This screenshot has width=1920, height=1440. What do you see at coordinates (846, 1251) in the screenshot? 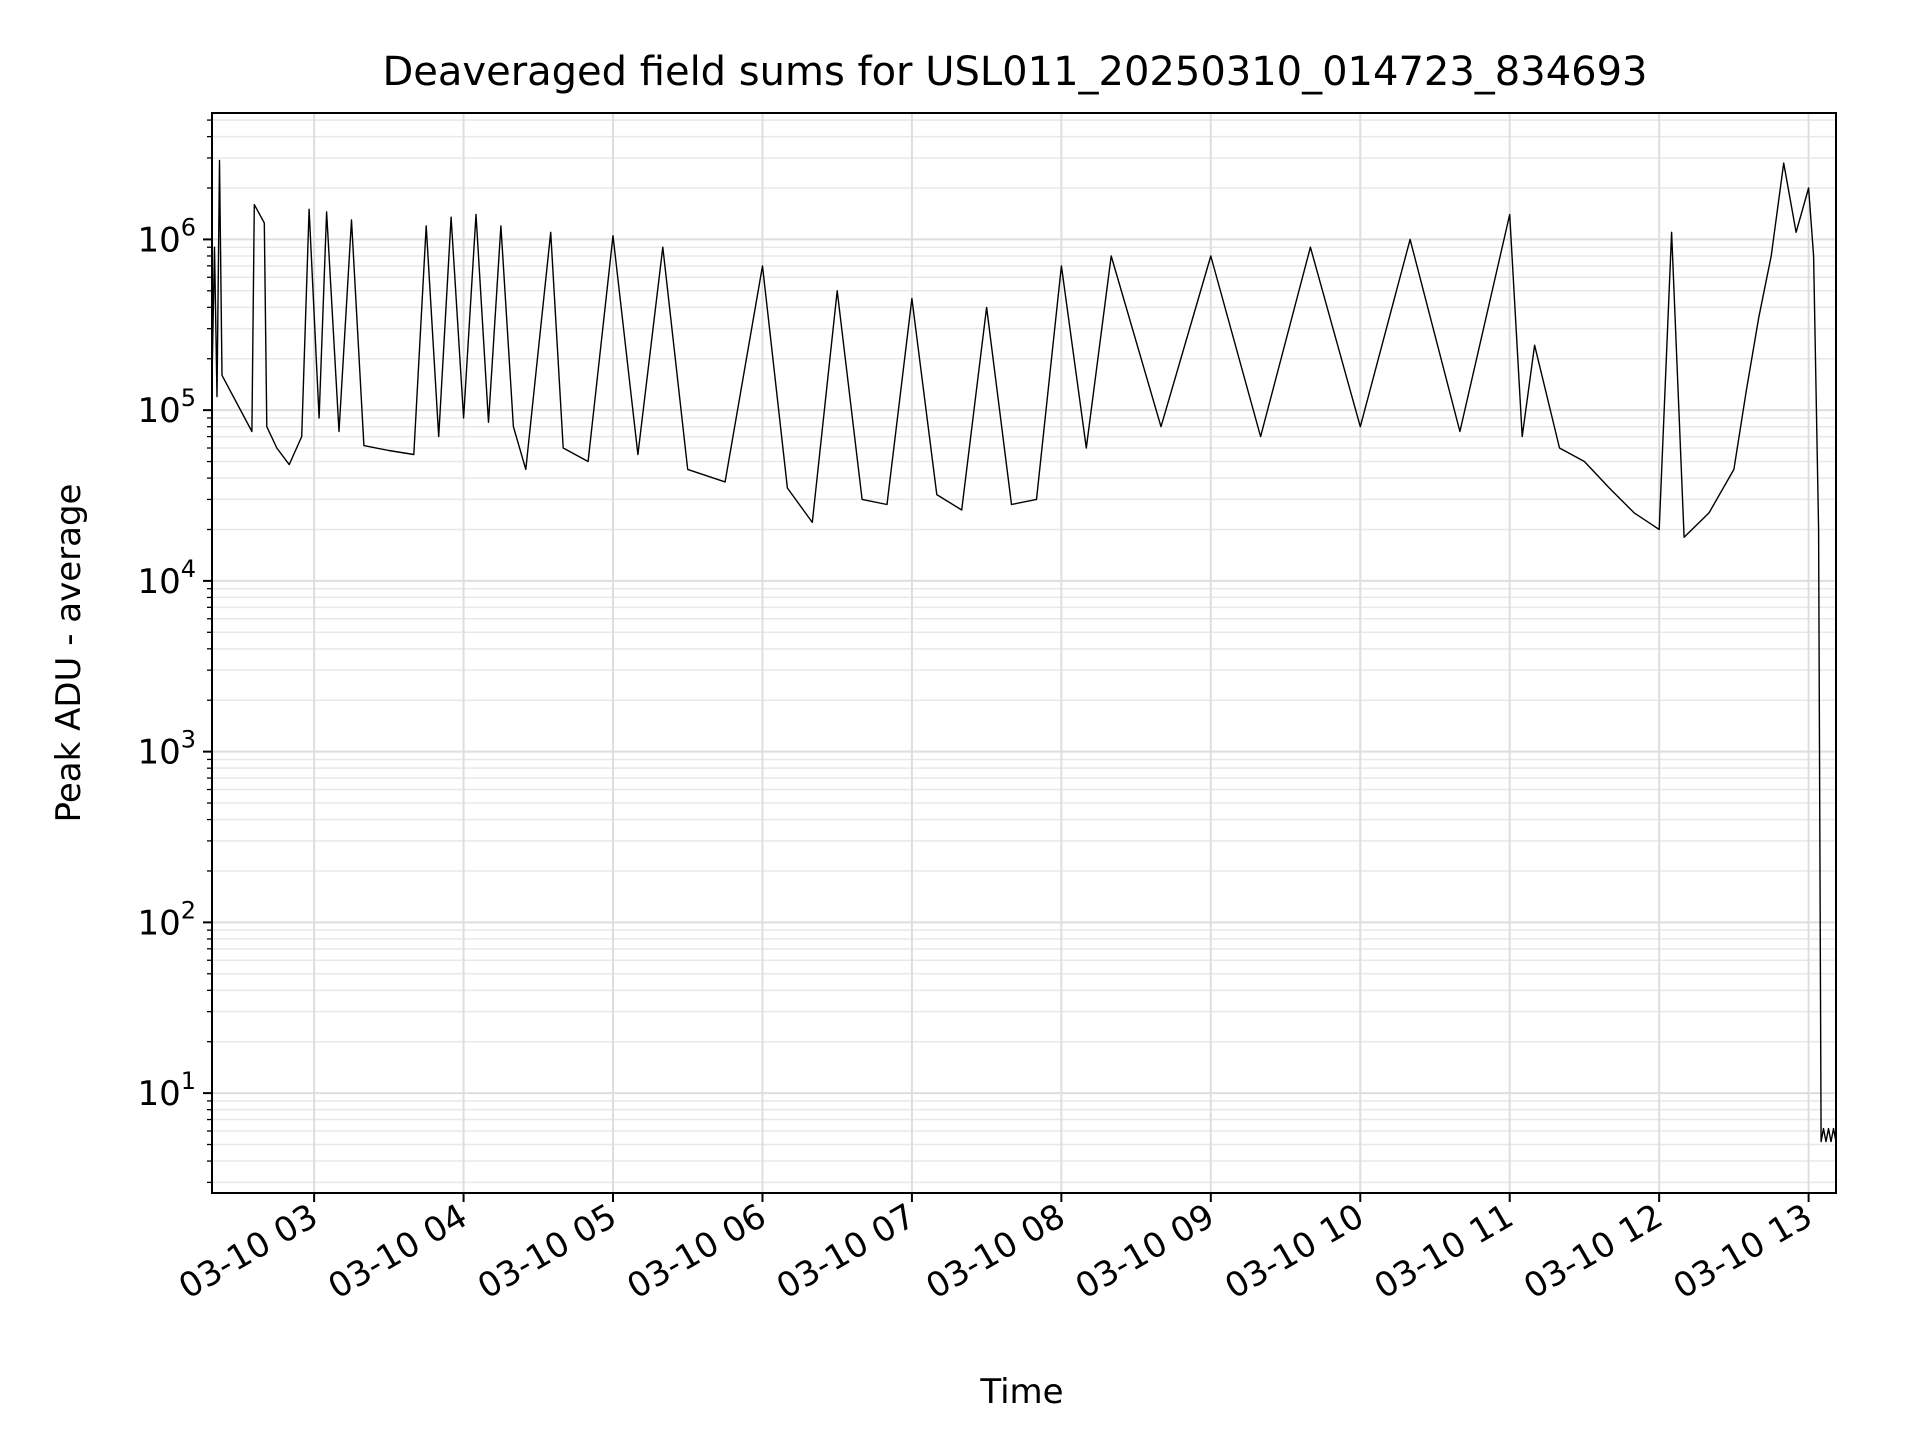
I see `x-tick-label: 03-10 07` at bounding box center [846, 1251].